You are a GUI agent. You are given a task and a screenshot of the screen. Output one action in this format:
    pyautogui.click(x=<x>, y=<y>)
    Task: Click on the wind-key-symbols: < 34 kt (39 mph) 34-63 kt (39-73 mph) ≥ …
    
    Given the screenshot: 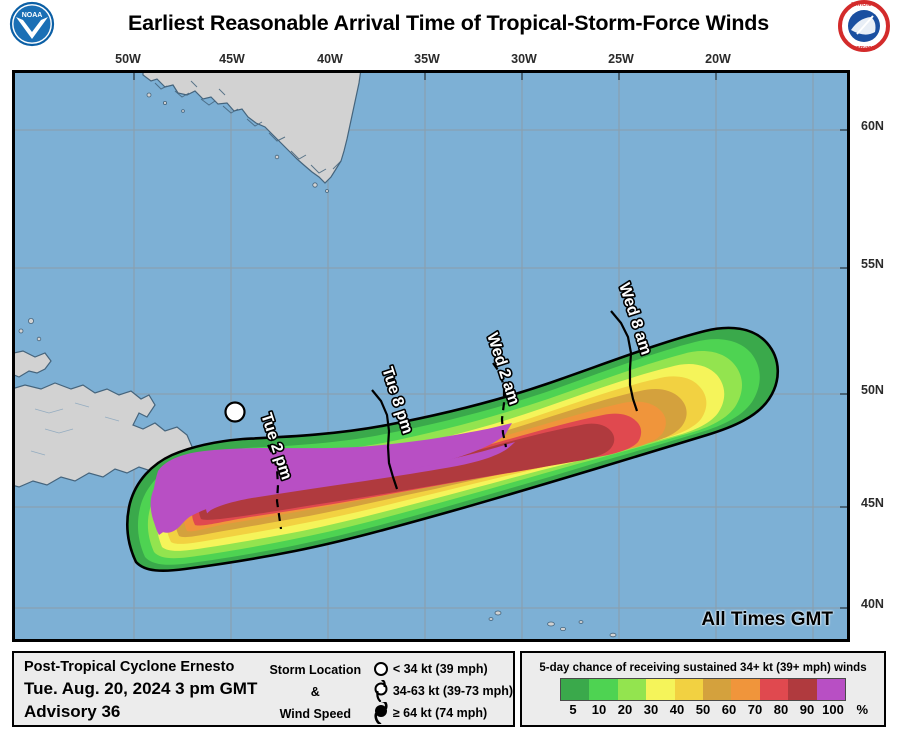 What is the action you would take?
    pyautogui.click(x=439, y=689)
    